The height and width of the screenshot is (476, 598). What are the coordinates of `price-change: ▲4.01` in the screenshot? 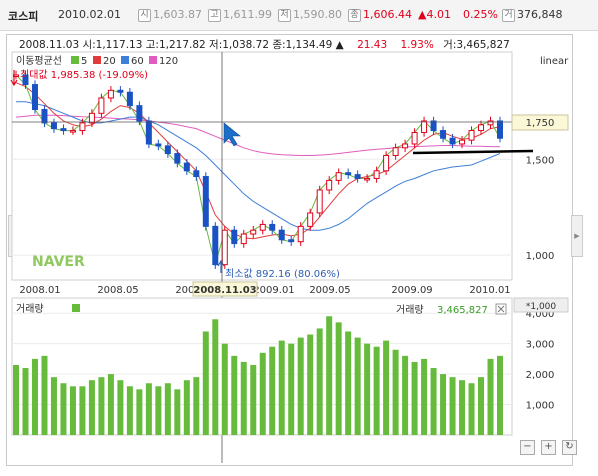 It's located at (434, 14).